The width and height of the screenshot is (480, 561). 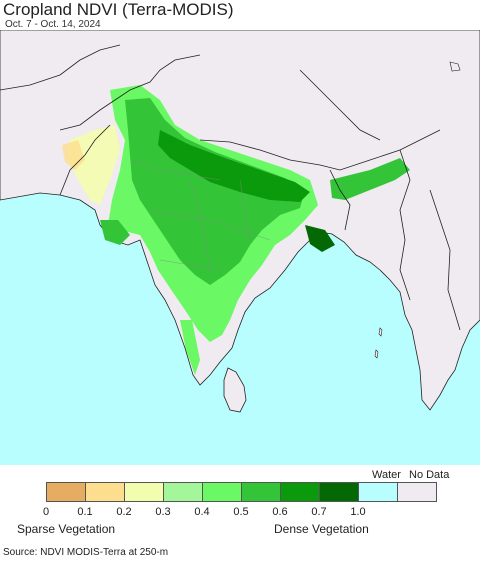 What do you see at coordinates (319, 512) in the screenshot?
I see `legend-tick-label: 0.7` at bounding box center [319, 512].